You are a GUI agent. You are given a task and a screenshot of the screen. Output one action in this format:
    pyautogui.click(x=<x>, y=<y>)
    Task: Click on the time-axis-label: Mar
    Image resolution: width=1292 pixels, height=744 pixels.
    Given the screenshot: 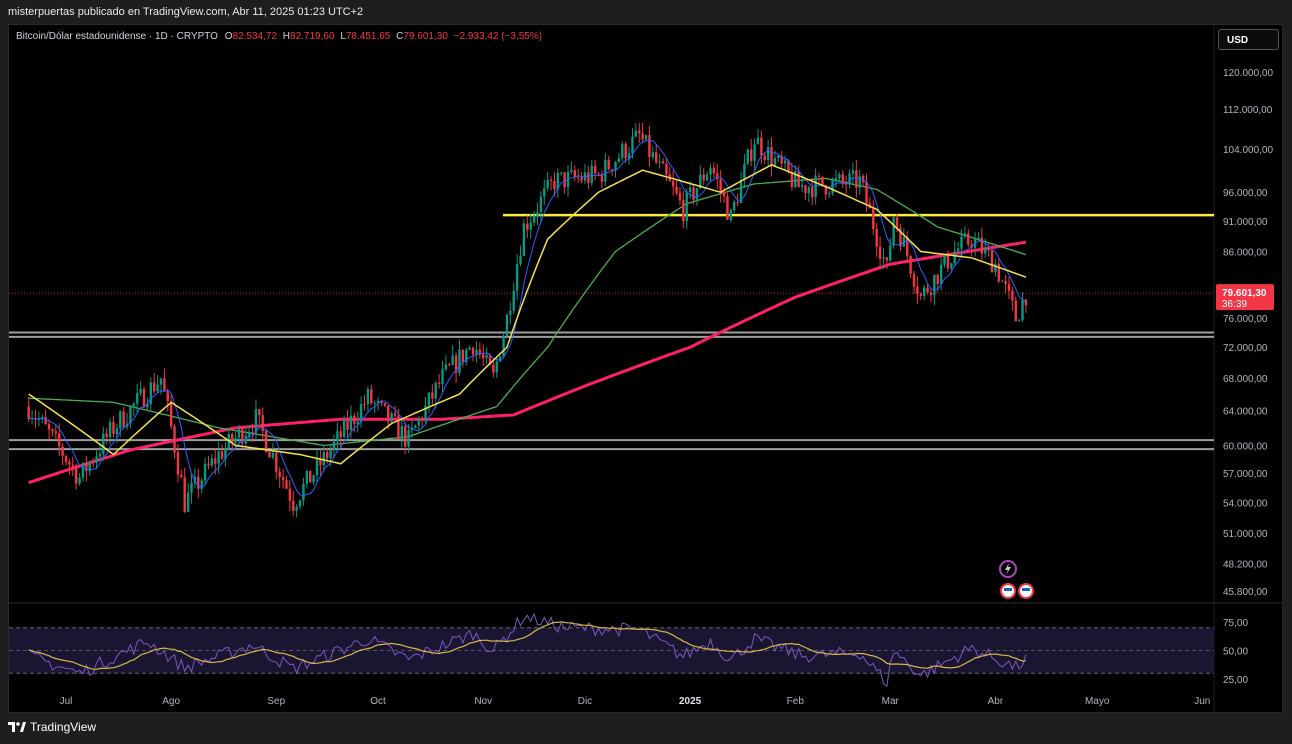 What is the action you would take?
    pyautogui.click(x=891, y=701)
    